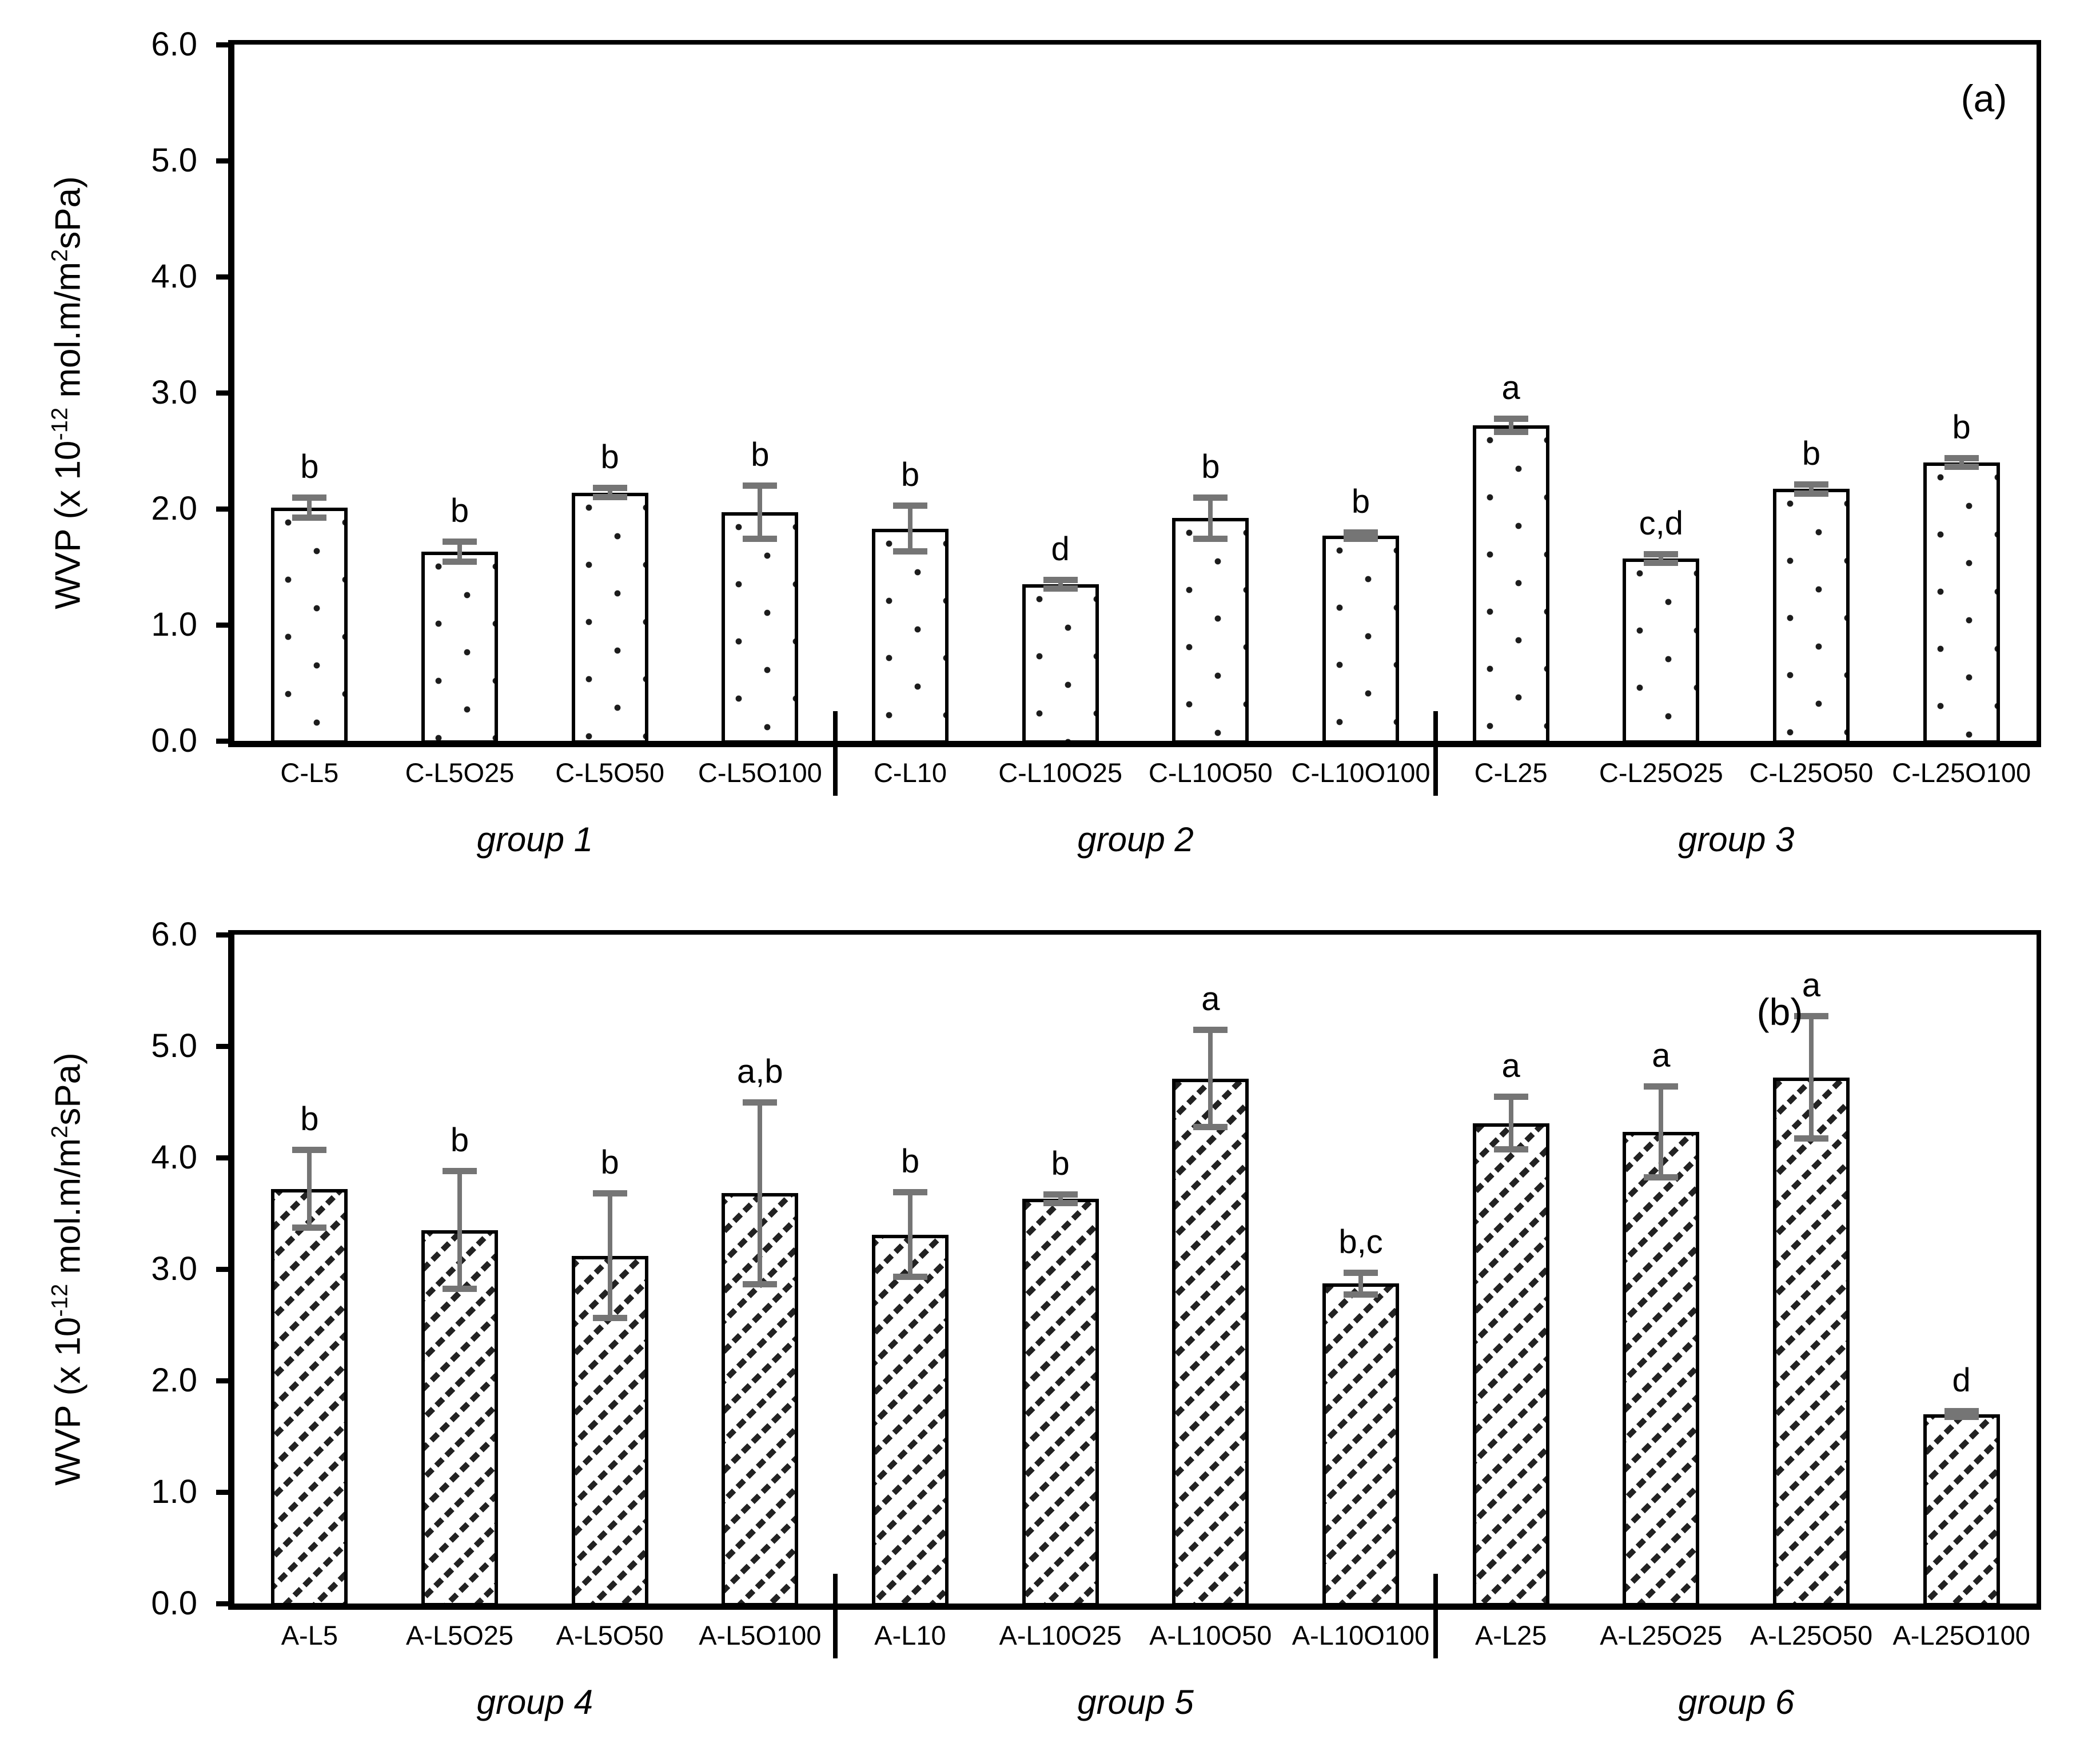 This screenshot has width=2100, height=1759. Describe the element at coordinates (1661, 1635) in the screenshot. I see `x-tick-label: A-L25O25` at that location.